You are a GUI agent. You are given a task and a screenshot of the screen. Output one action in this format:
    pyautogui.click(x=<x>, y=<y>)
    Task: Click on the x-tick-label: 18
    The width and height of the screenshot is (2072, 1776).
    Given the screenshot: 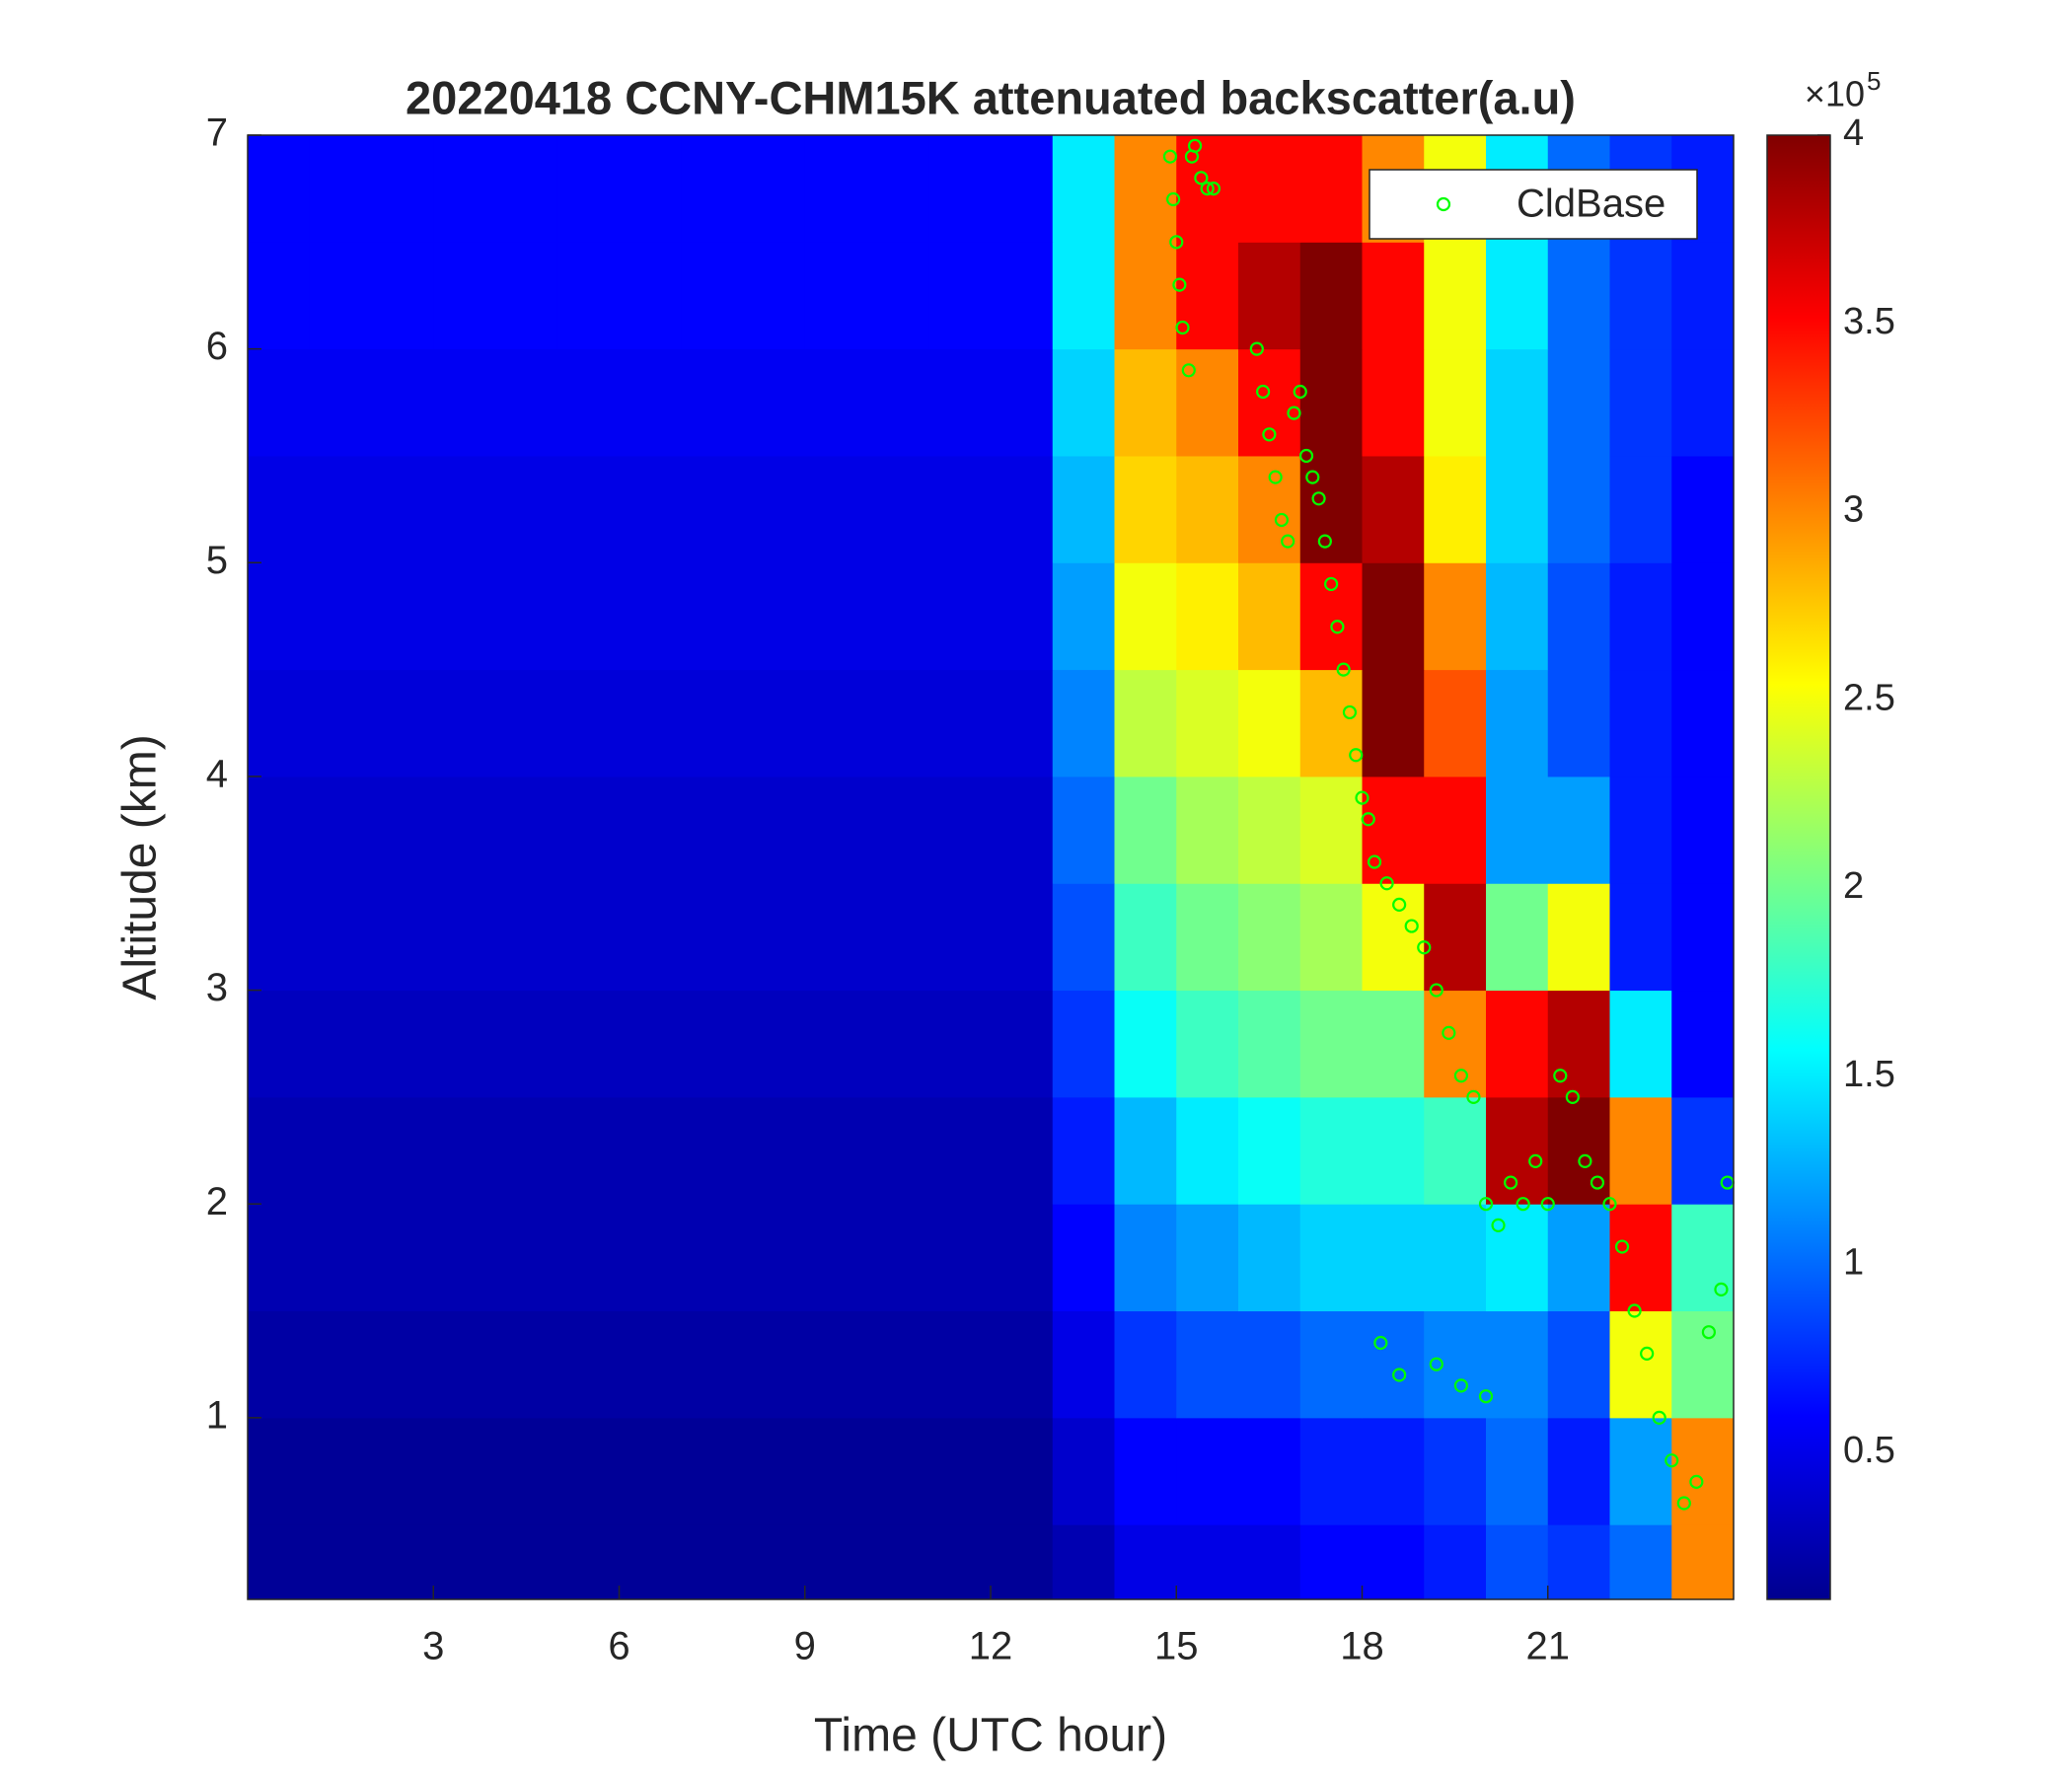 What is the action you would take?
    pyautogui.click(x=1362, y=1647)
    